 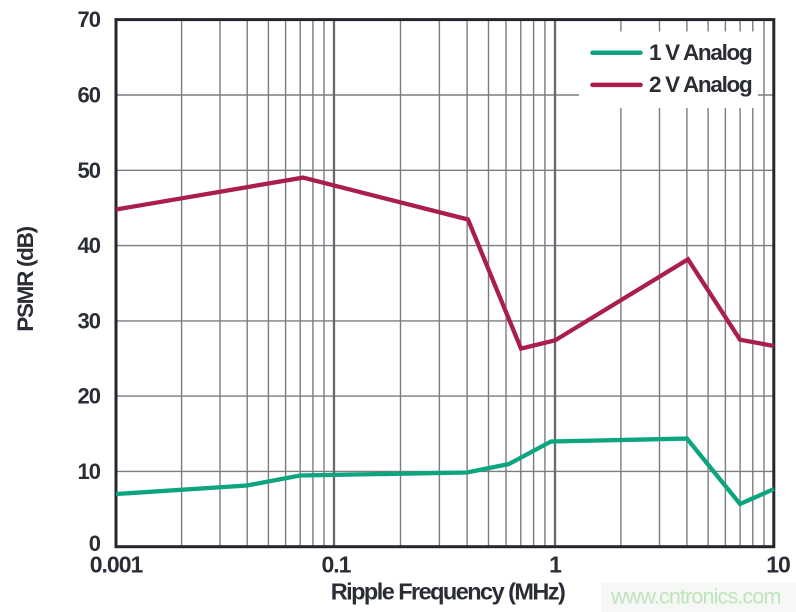 I want to click on svg-text: 20, so click(x=89, y=396).